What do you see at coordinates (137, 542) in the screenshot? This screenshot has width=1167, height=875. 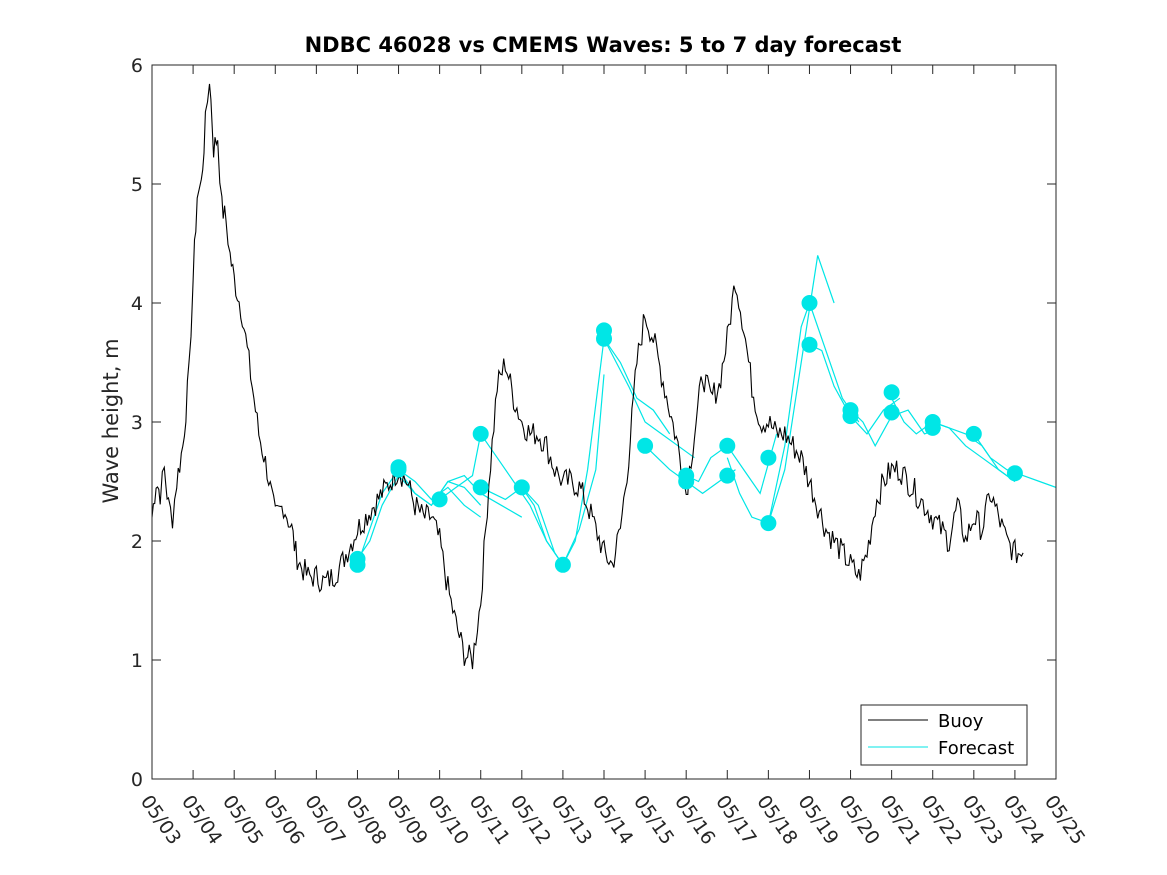 I see `y-tick-label: 2` at bounding box center [137, 542].